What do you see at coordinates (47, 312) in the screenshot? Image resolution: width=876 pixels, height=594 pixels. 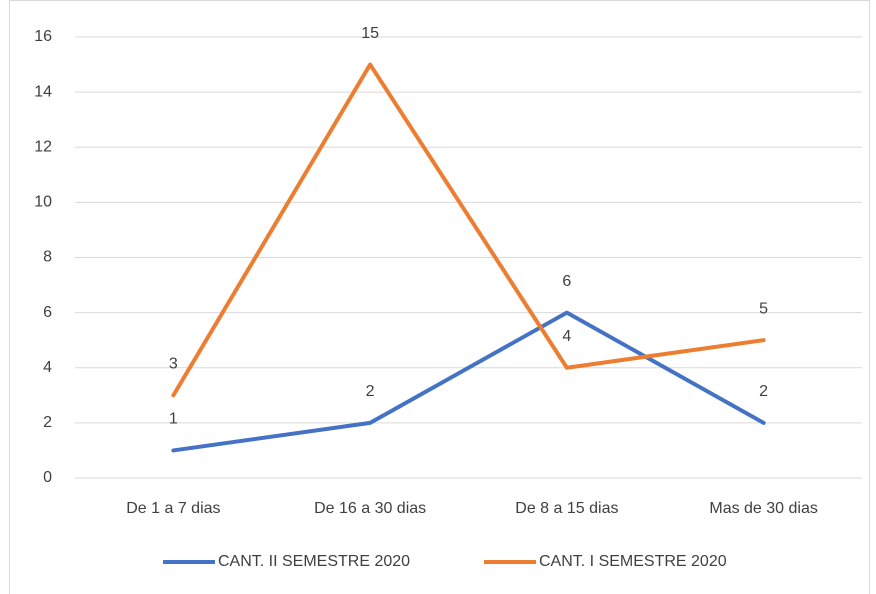 I see `y-tick-label: 6` at bounding box center [47, 312].